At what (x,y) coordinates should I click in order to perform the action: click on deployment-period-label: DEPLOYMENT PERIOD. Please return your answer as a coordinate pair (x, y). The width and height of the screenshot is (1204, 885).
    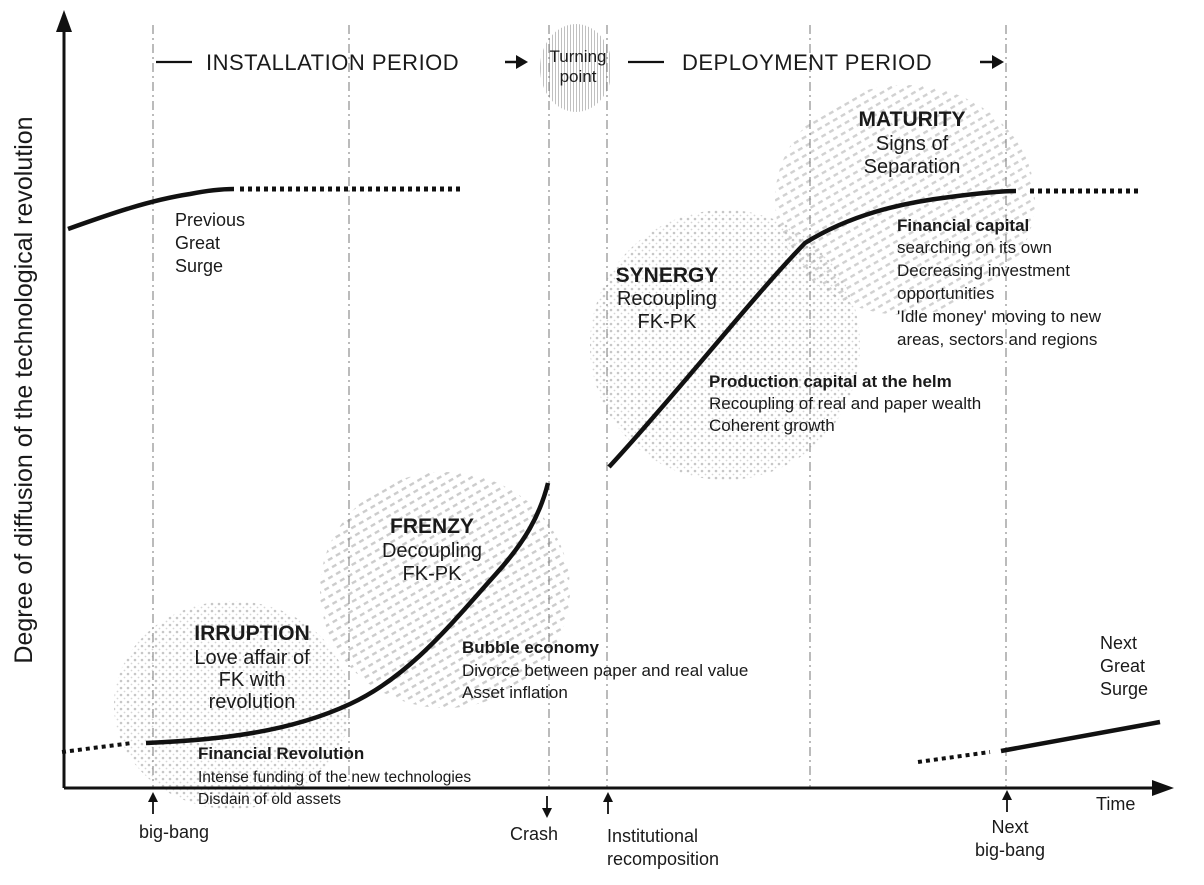
    Looking at the image, I should click on (807, 62).